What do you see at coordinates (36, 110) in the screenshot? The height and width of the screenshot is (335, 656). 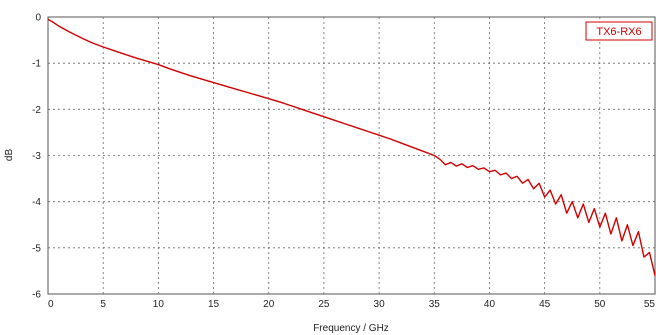 I see `y-tick-label: -2` at bounding box center [36, 110].